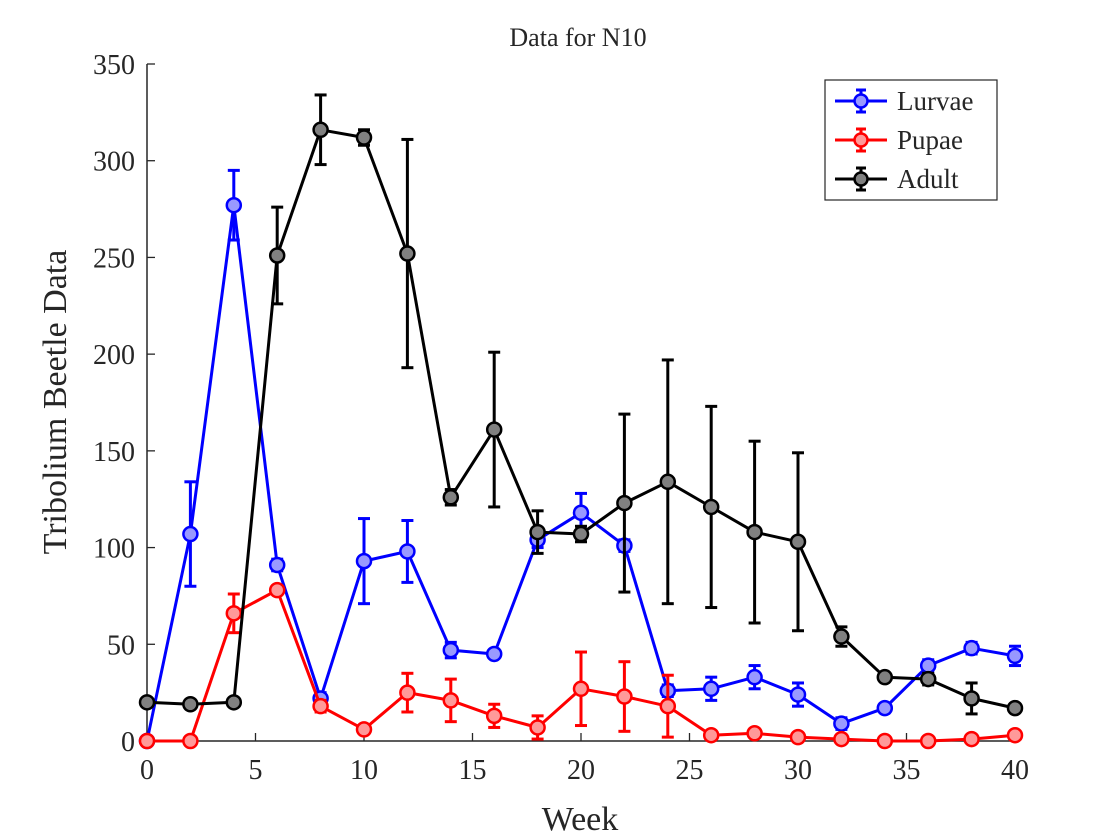  I want to click on legend-label: Pupae, so click(930, 140).